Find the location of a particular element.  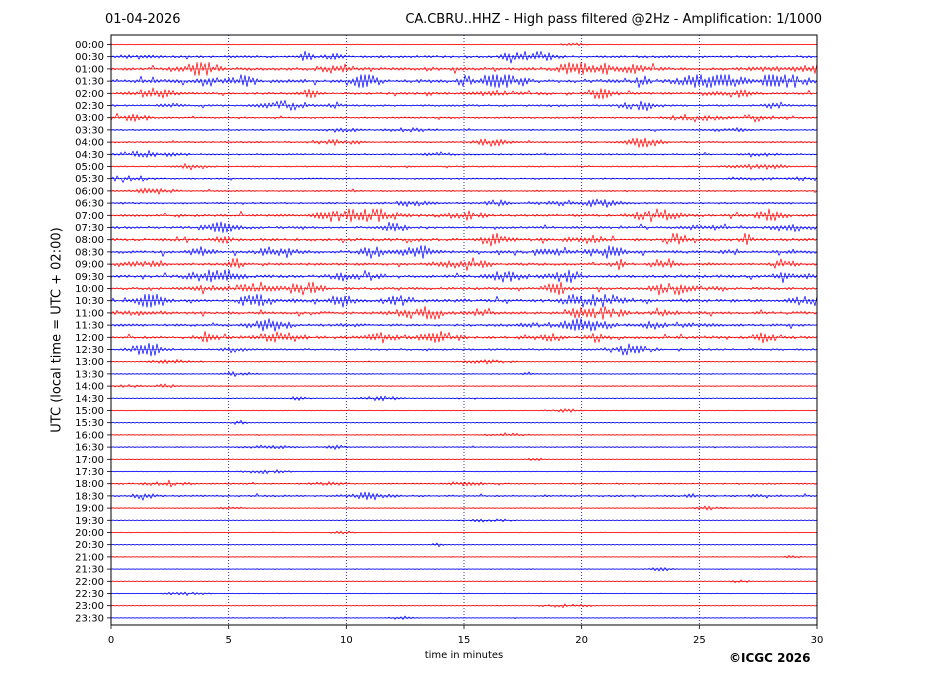

y-tick-label: 20:00 is located at coordinates (89, 533).